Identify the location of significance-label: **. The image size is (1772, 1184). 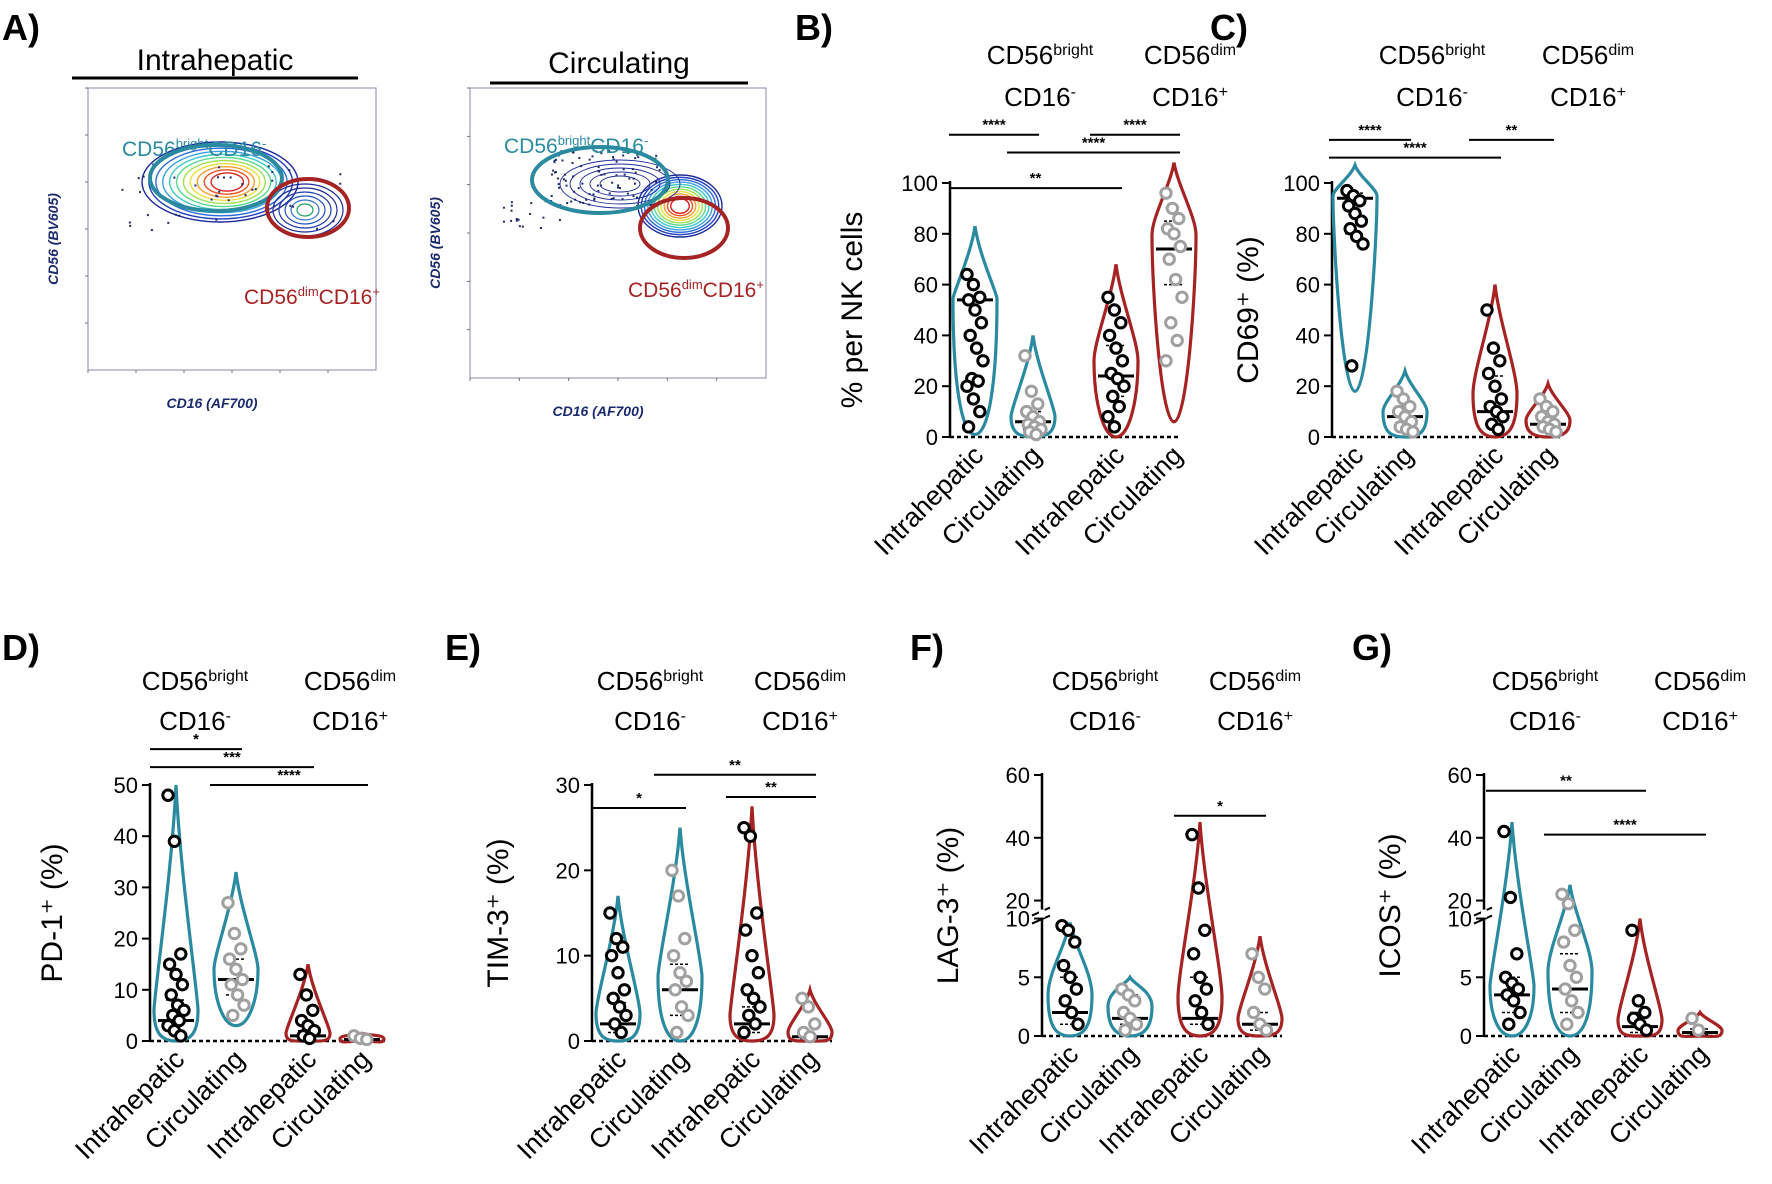
(771, 787).